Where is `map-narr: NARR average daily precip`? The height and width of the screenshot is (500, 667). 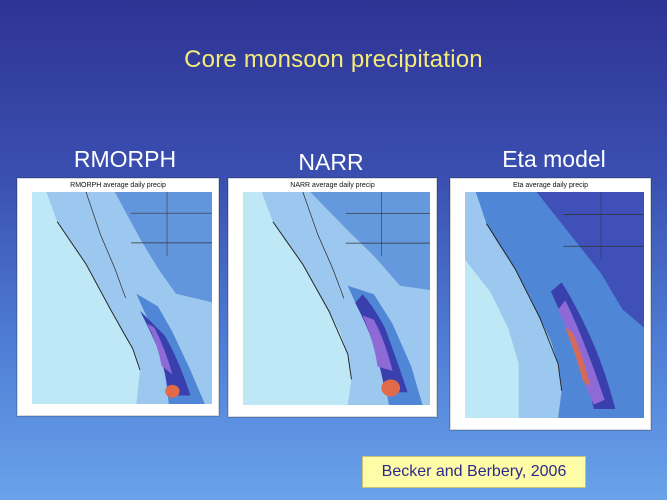 map-narr: NARR average daily precip is located at coordinates (332, 297).